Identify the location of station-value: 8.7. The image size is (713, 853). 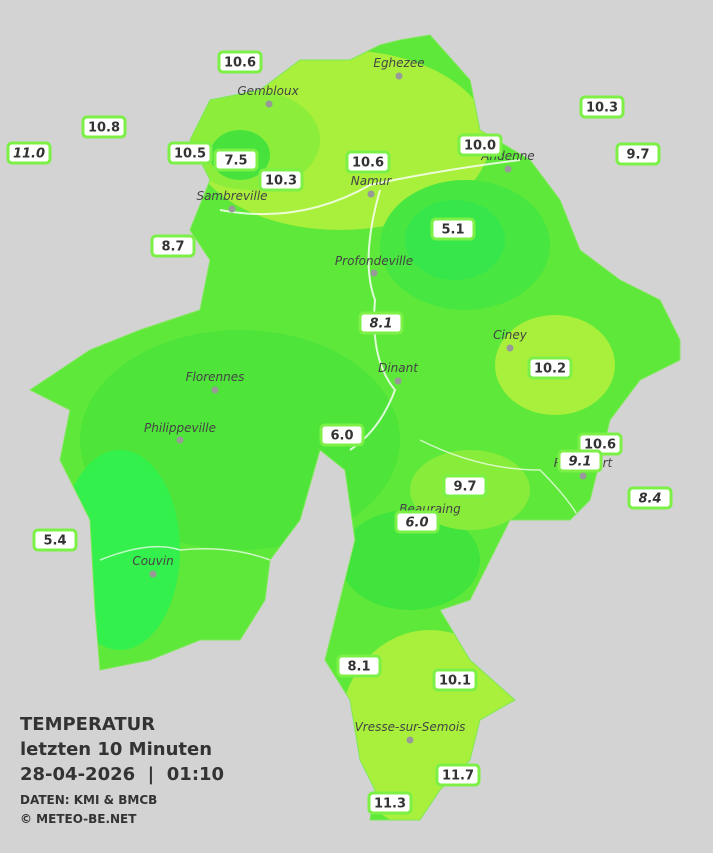
(172, 247).